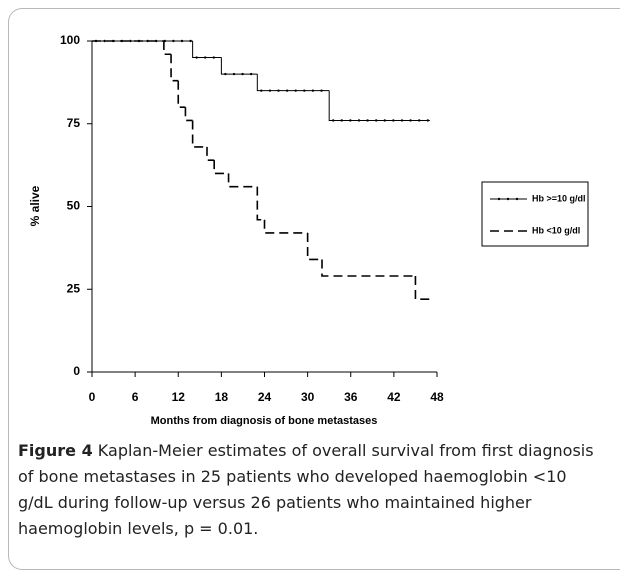 The width and height of the screenshot is (624, 577). Describe the element at coordinates (556, 230) in the screenshot. I see `legend-label: Hb <10 g/dl` at that location.